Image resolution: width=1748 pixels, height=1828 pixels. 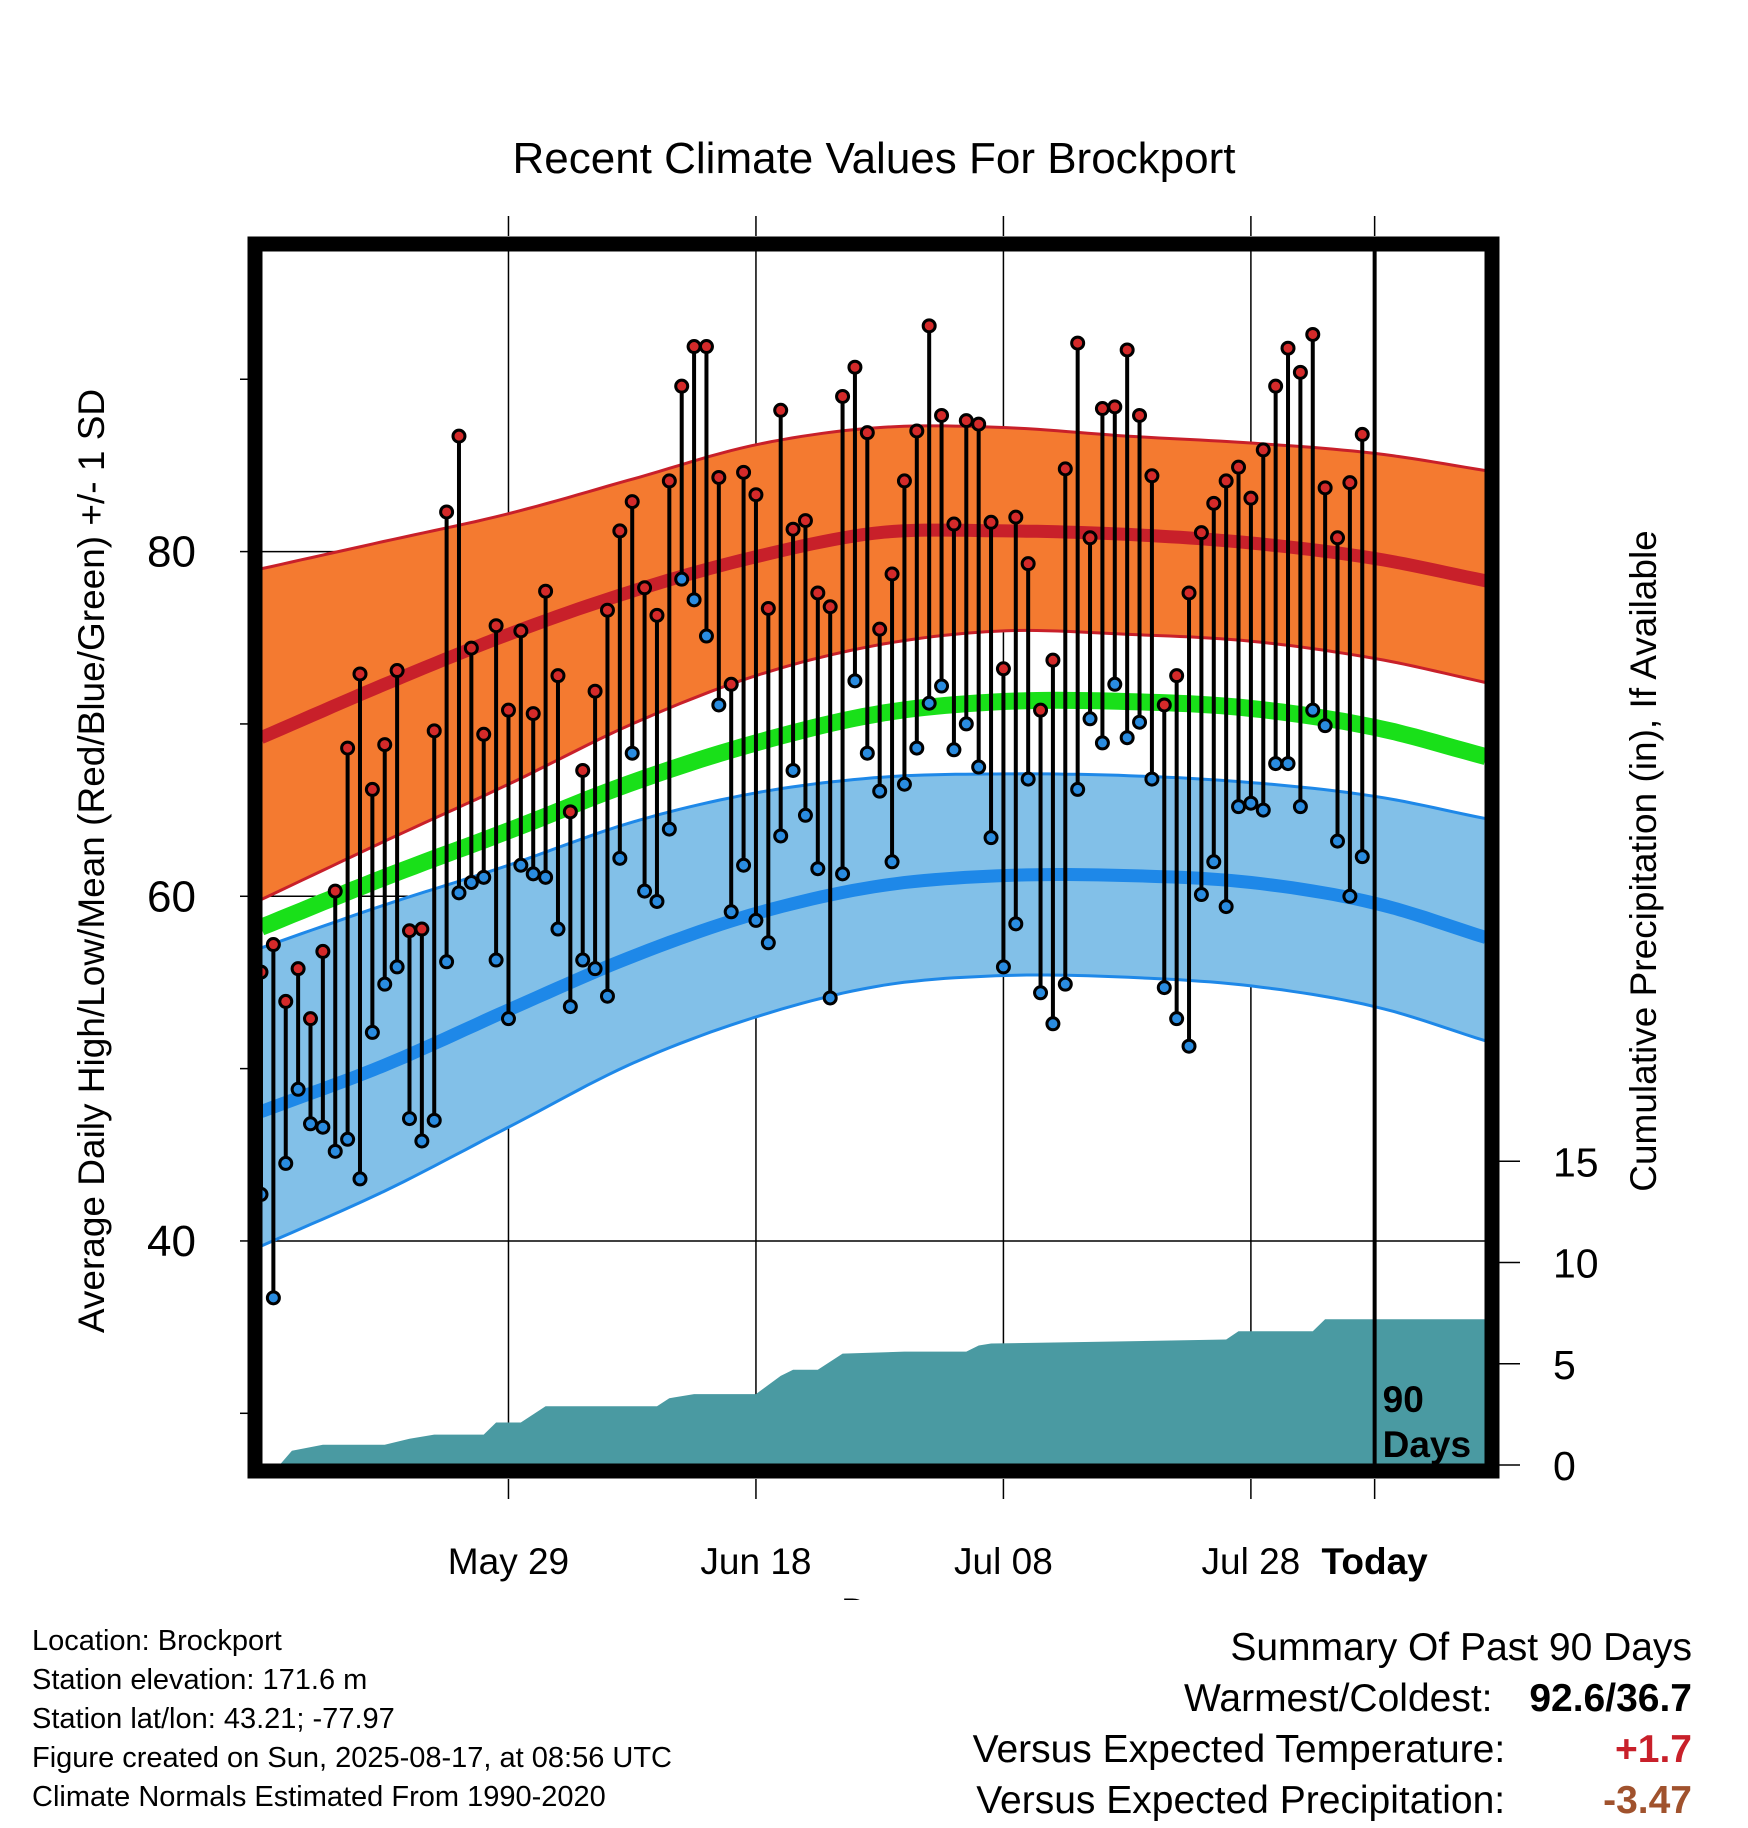 What do you see at coordinates (873, 765) in the screenshot?
I see `high-sd-band-lower-edge` at bounding box center [873, 765].